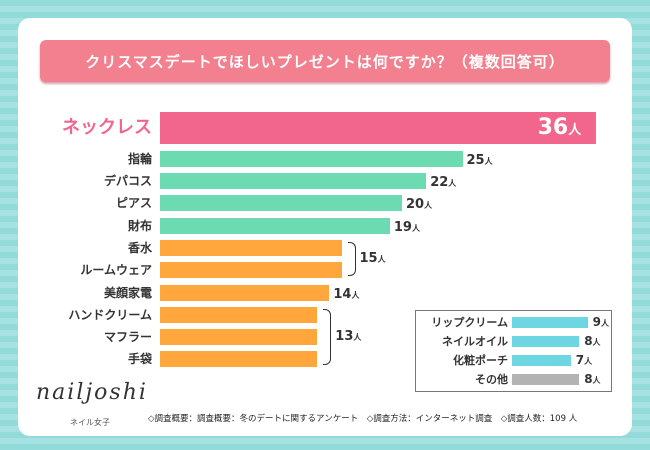 This screenshot has width=650, height=450. Describe the element at coordinates (139, 159) in the screenshot. I see `category-label: 指輪` at that location.